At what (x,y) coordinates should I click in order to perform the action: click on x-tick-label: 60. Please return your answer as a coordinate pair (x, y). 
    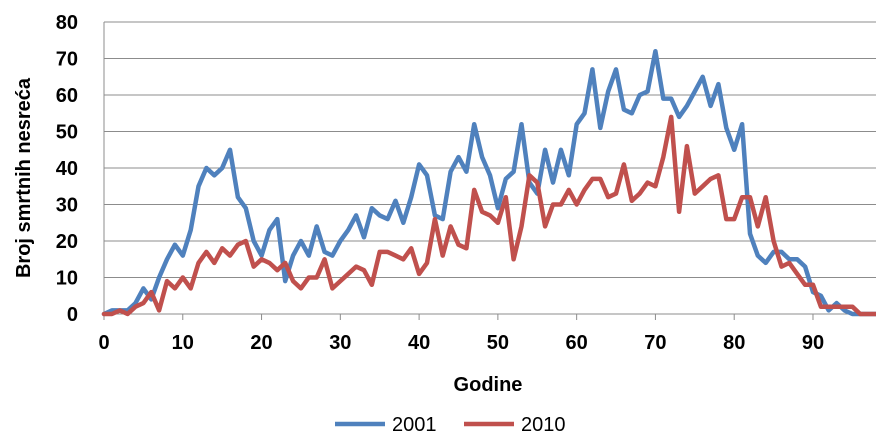
    Looking at the image, I should click on (577, 343).